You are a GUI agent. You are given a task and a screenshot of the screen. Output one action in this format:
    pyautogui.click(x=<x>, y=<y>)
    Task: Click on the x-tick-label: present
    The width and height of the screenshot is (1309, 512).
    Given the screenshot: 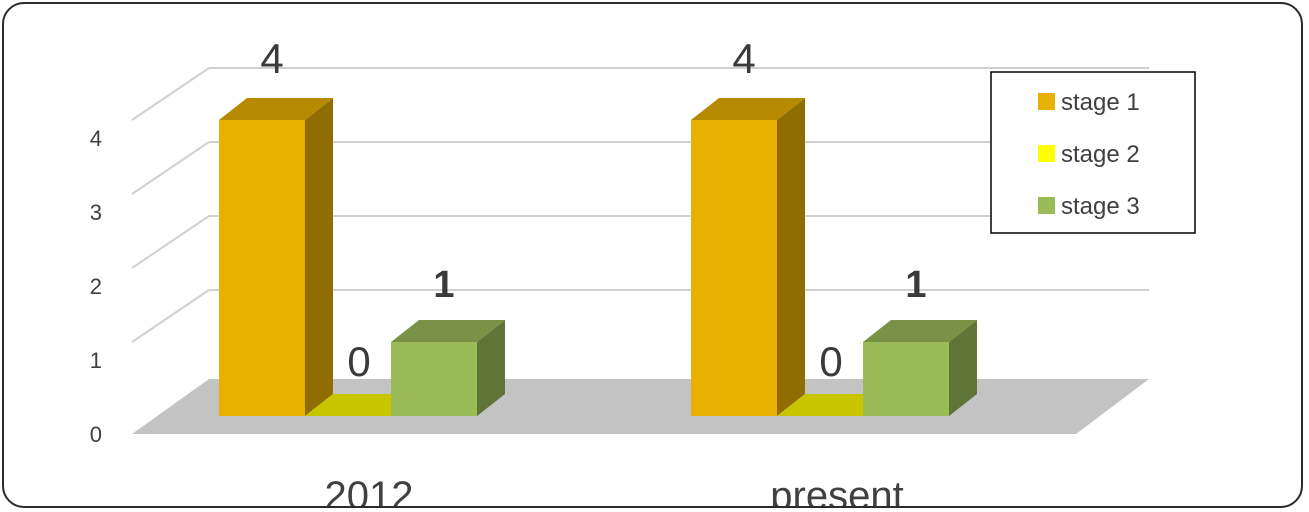 What is the action you would take?
    pyautogui.click(x=836, y=491)
    